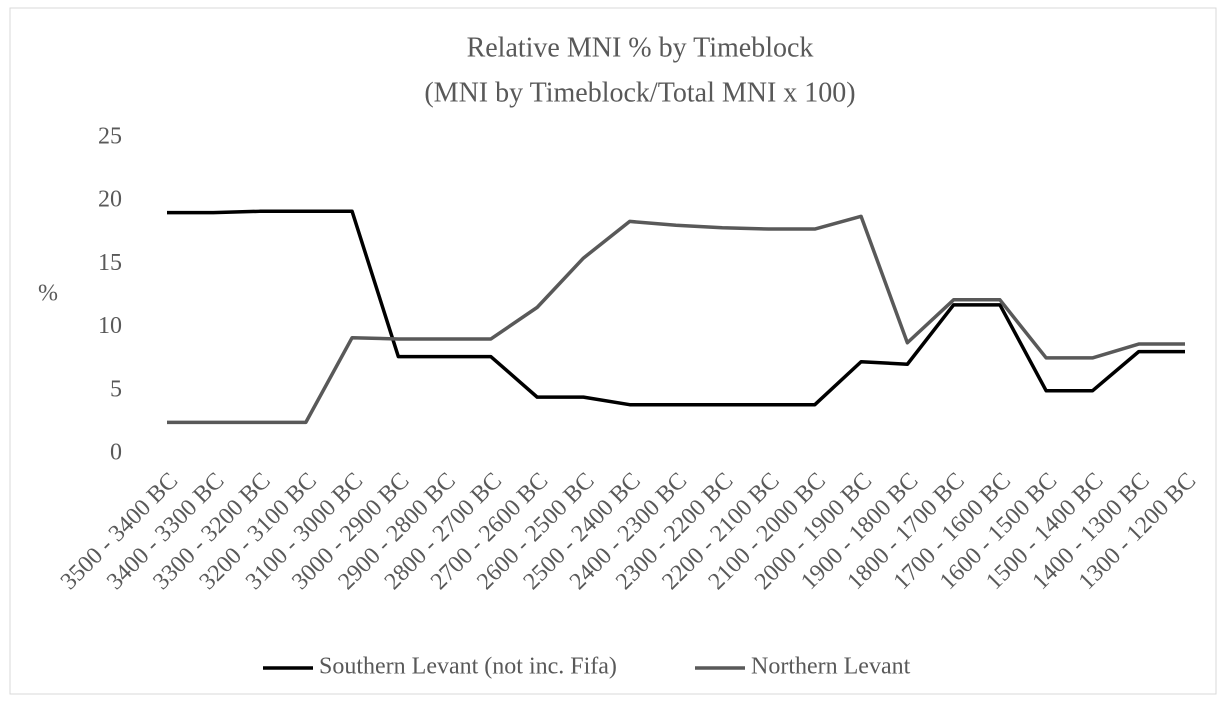  Describe the element at coordinates (110, 200) in the screenshot. I see `y-tick-label: 20` at that location.